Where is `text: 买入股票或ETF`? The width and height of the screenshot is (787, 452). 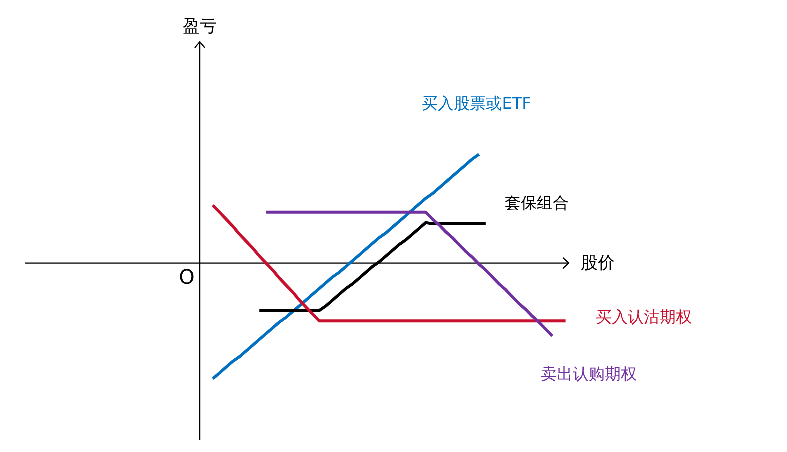 text: 买入股票或ETF is located at coordinates (477, 104).